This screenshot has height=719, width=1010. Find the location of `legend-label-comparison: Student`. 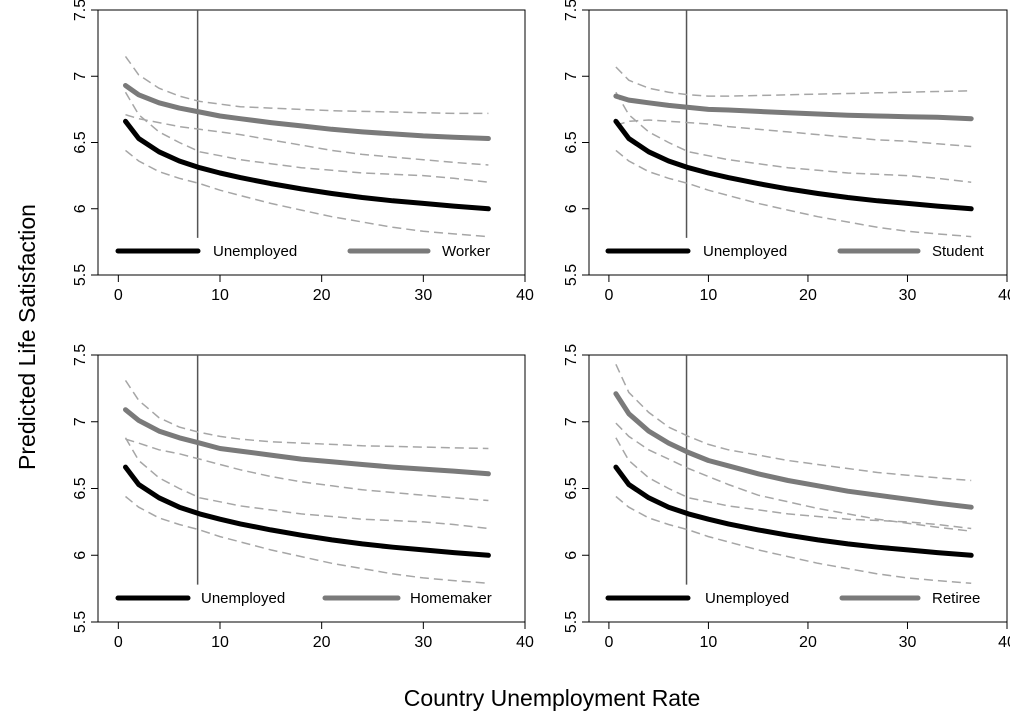

legend-label-comparison: Student is located at coordinates (958, 251).